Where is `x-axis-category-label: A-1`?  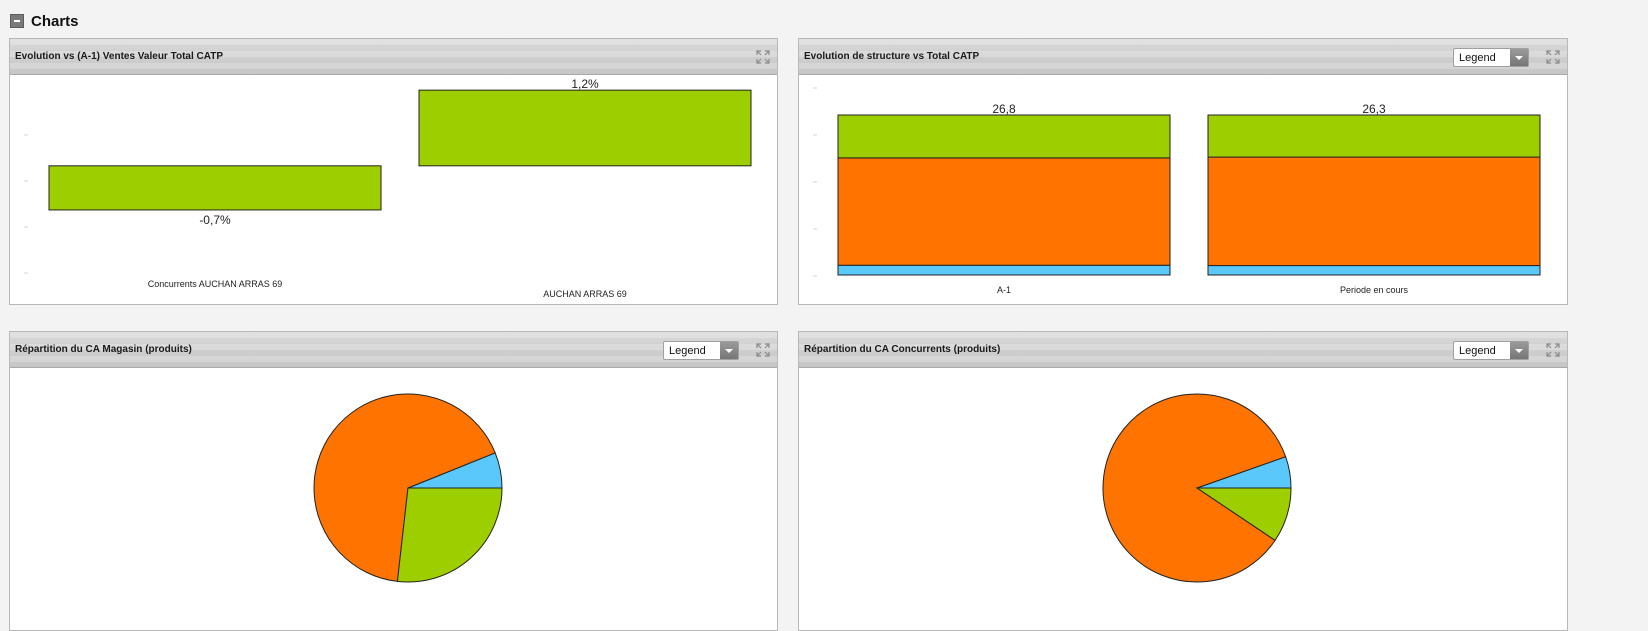 x-axis-category-label: A-1 is located at coordinates (1004, 290).